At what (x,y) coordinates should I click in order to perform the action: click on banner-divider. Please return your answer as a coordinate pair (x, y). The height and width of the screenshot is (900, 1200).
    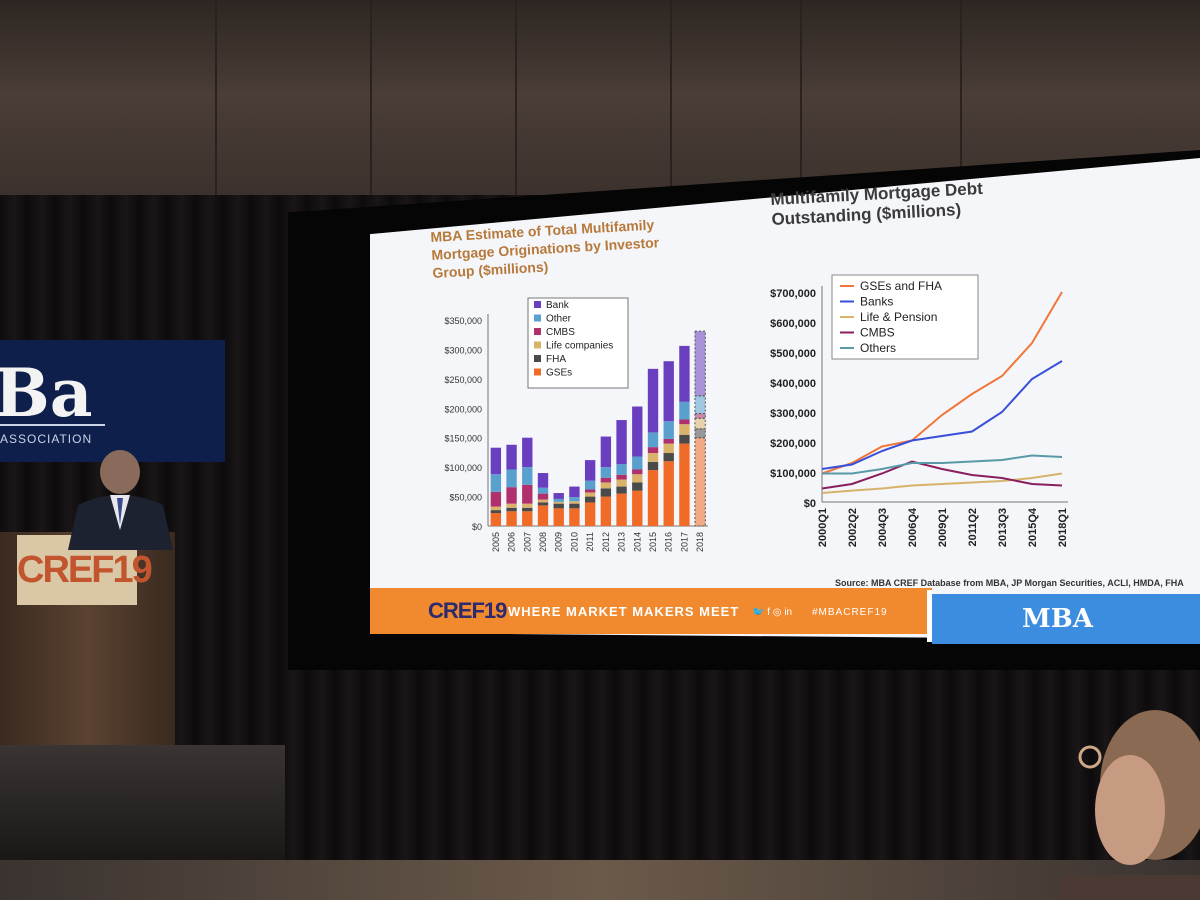
    Looking at the image, I should click on (52, 425).